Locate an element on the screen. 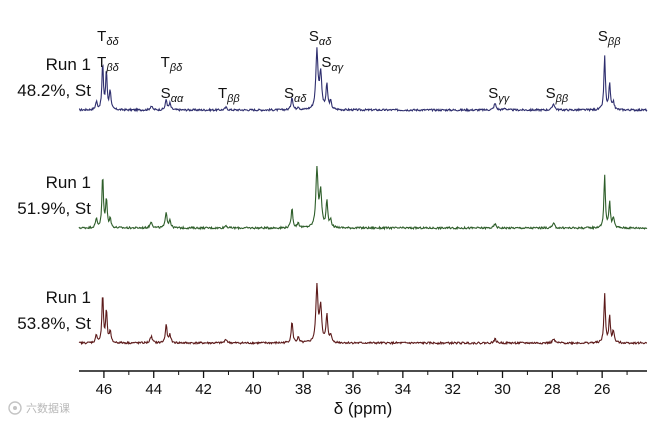 The height and width of the screenshot is (423, 662). x-tick-label-40: 40 is located at coordinates (253, 389).